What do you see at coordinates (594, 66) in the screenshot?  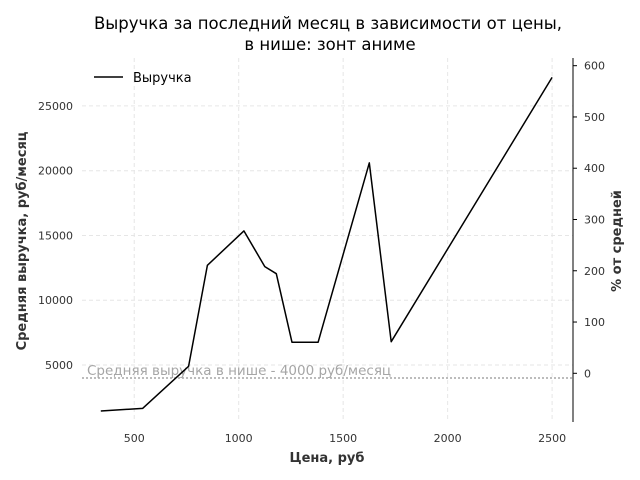 I see `right-tick-label: 600` at bounding box center [594, 66].